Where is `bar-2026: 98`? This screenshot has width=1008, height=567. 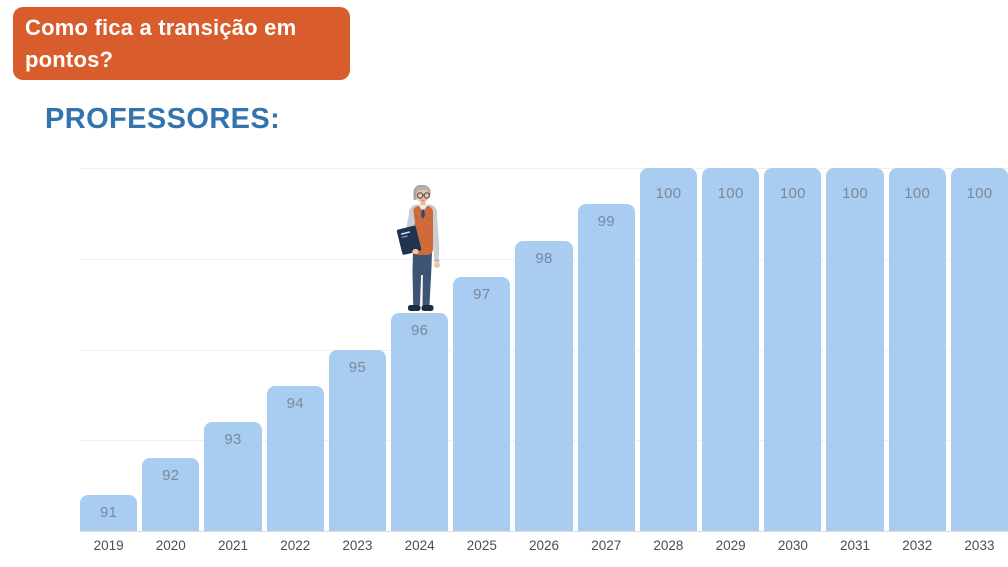
bar-2026: 98 is located at coordinates (544, 385).